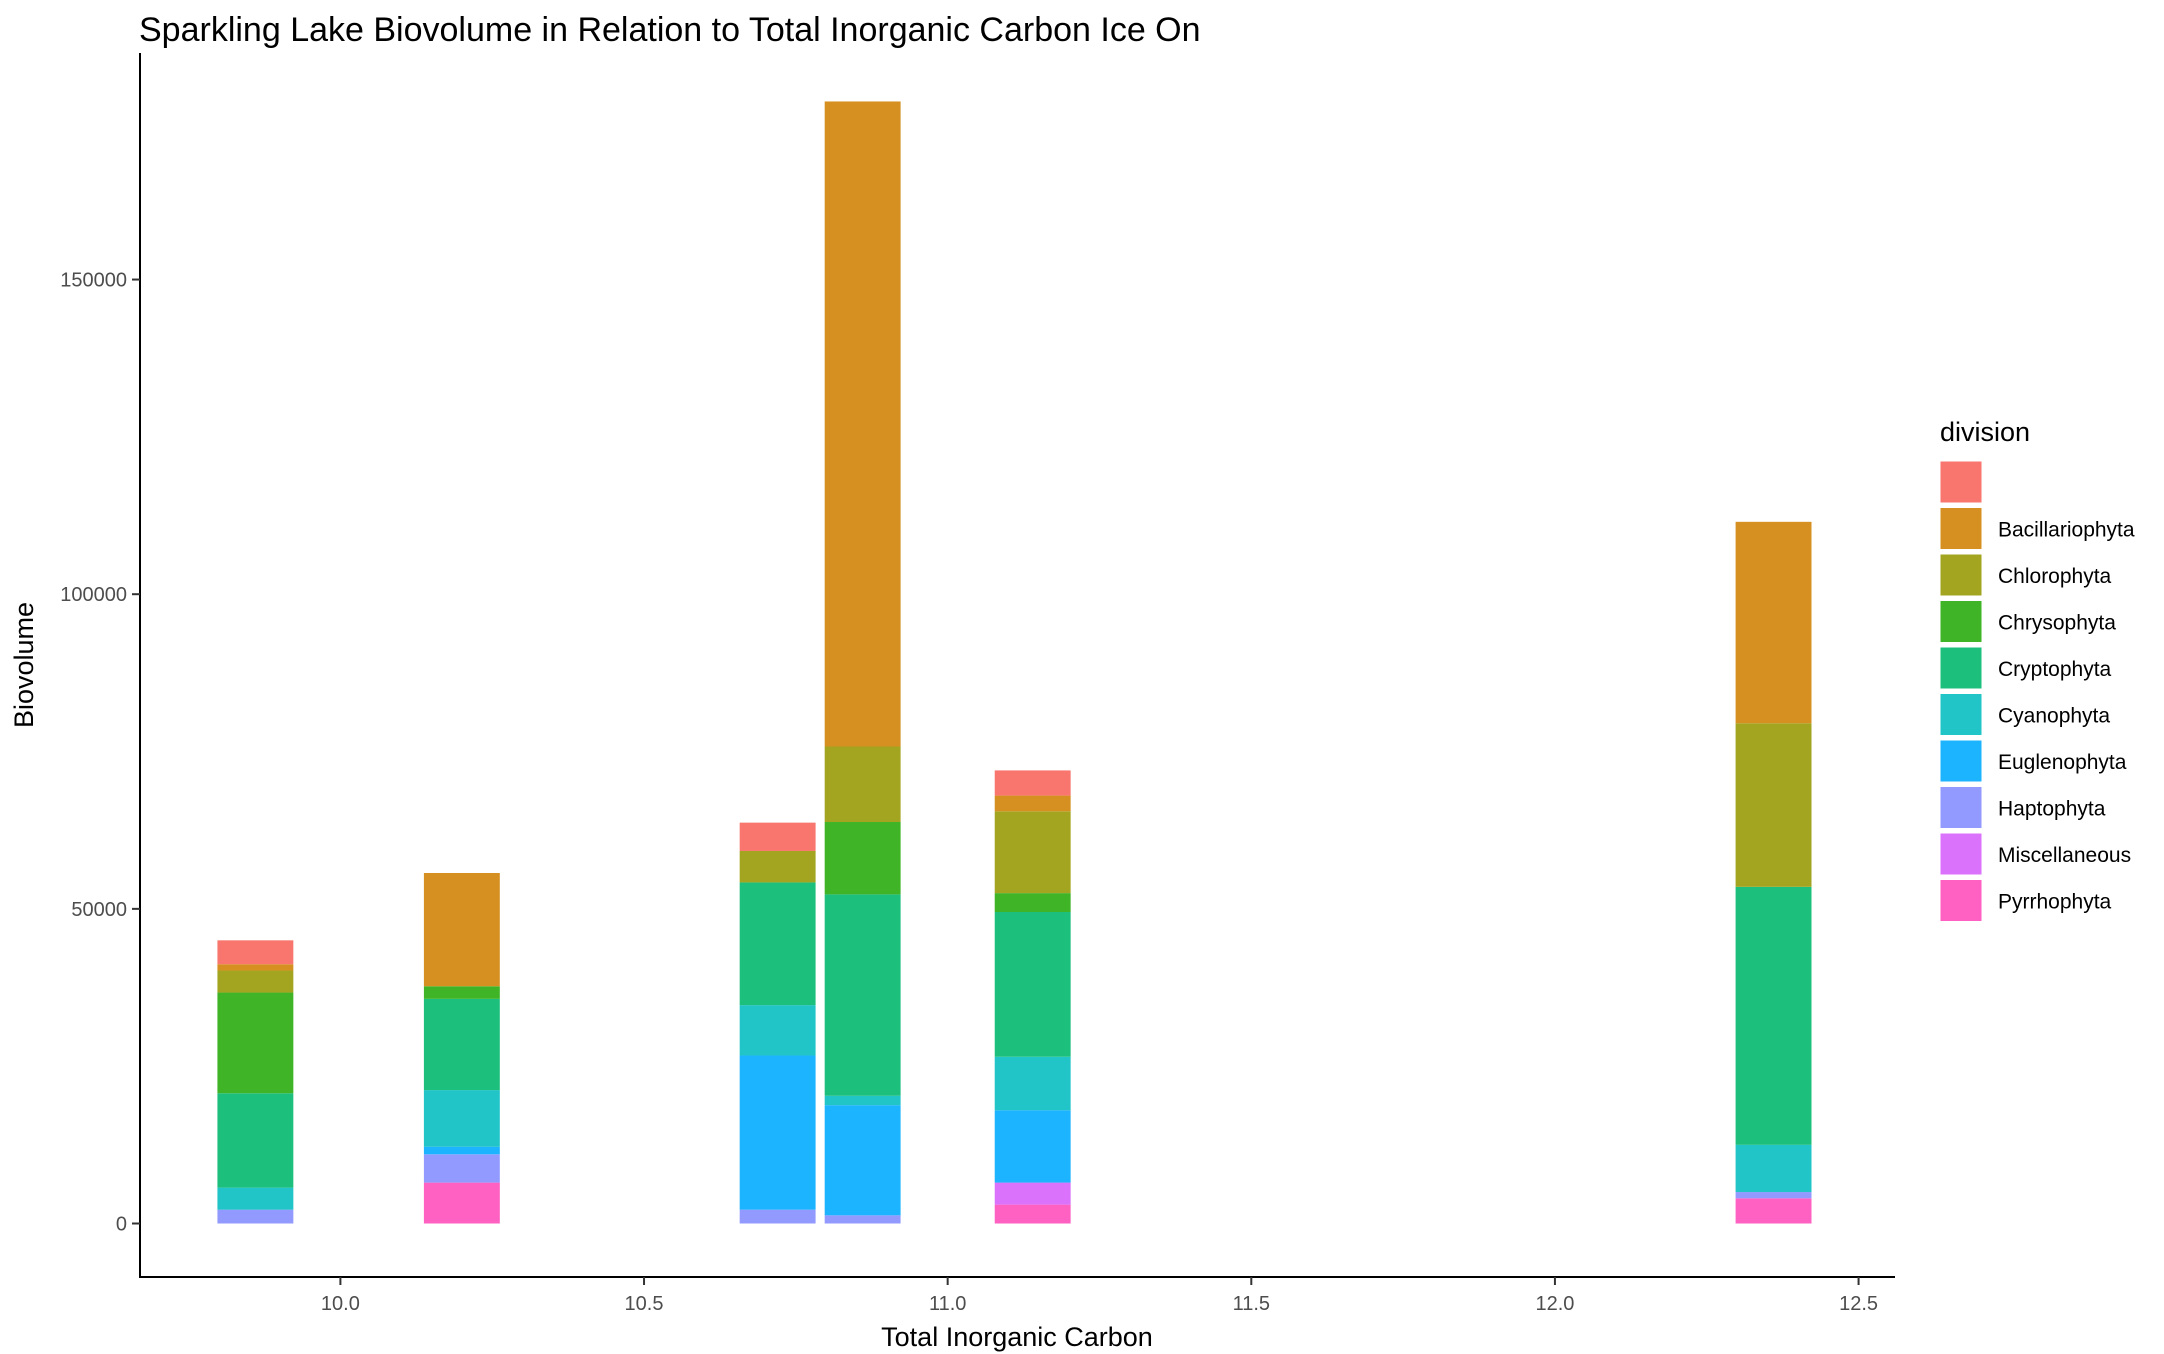 This screenshot has height=1354, width=2164. I want to click on legend-key-euglenophyta, so click(1961, 761).